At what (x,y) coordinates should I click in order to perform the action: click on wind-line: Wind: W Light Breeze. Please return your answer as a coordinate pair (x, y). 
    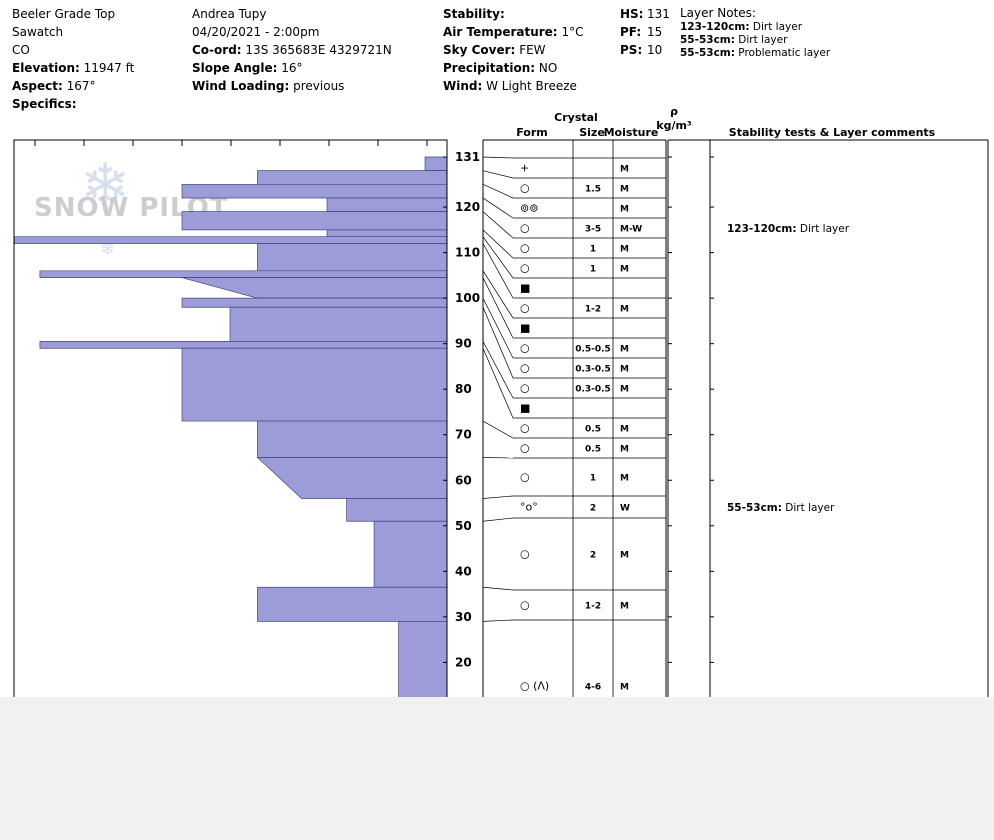
    Looking at the image, I should click on (513, 86).